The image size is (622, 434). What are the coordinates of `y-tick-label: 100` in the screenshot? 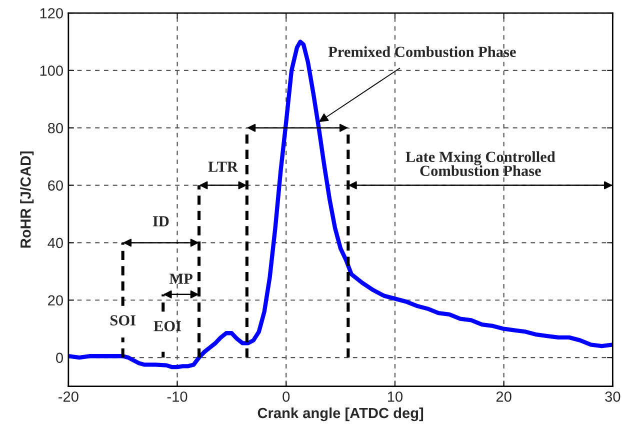 It's located at (51, 71).